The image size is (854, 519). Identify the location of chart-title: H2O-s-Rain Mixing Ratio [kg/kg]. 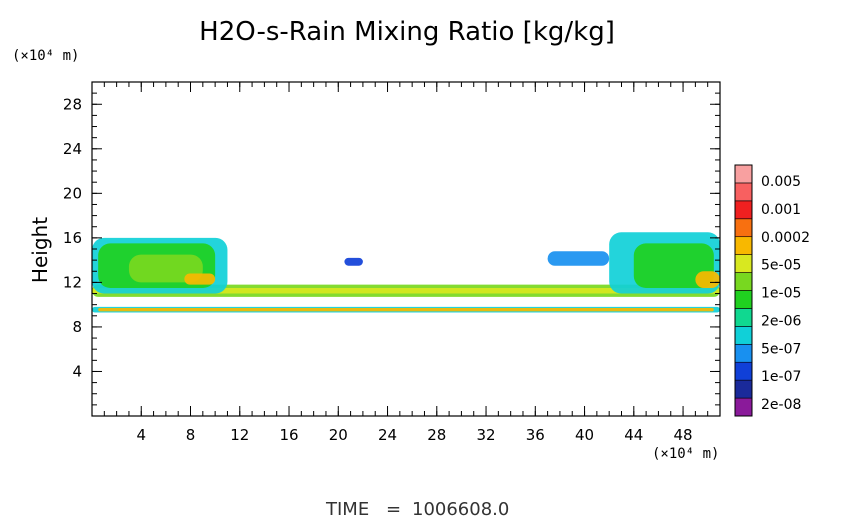
(407, 32).